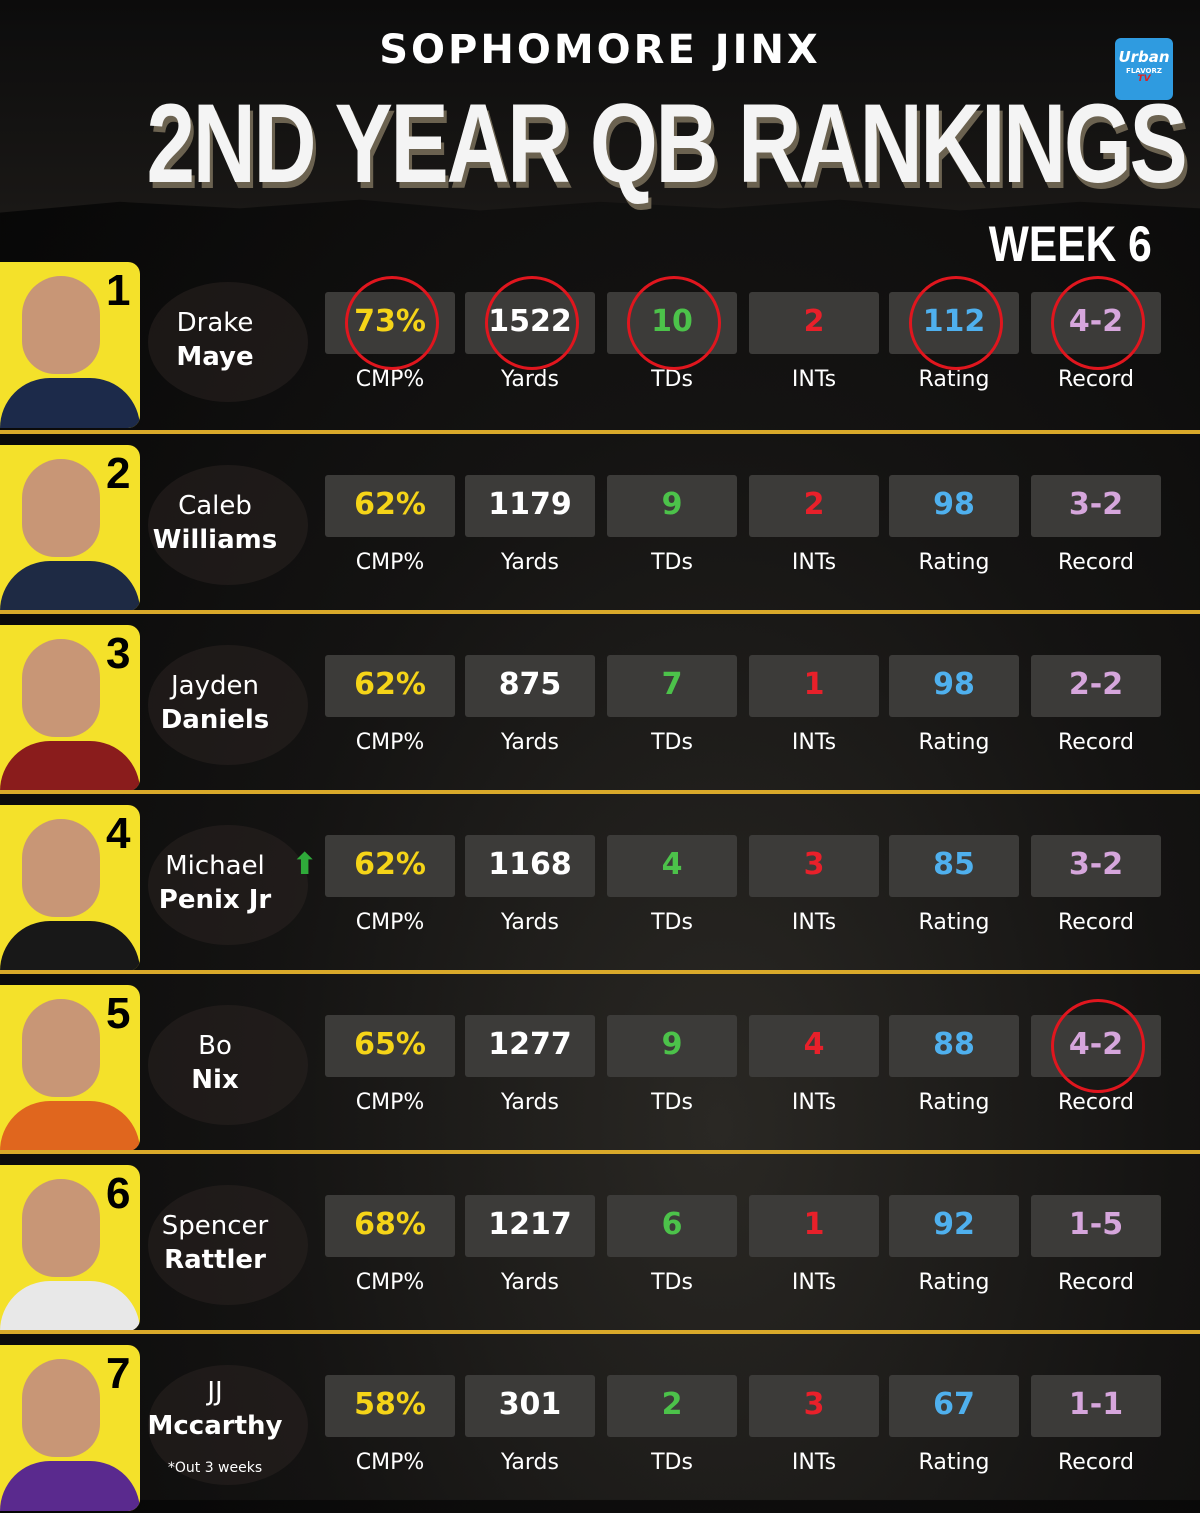 This screenshot has height=1513, width=1200. Describe the element at coordinates (215, 1080) in the screenshot. I see `player-last-name: Nix` at that location.